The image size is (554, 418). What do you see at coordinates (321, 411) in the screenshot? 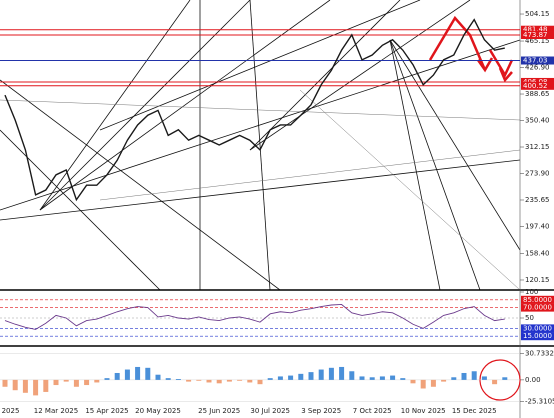
I see `x-tick-label: 3 Sep 2025` at bounding box center [321, 411].